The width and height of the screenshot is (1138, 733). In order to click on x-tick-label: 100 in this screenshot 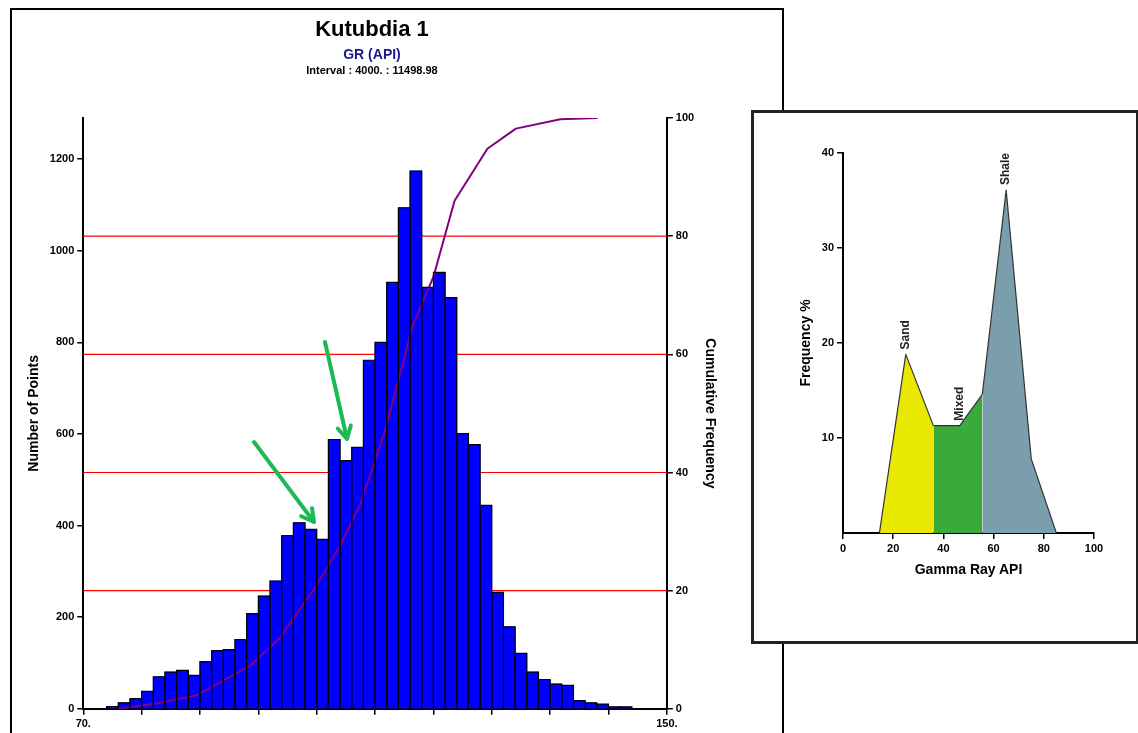, I will do `click(1094, 547)`.